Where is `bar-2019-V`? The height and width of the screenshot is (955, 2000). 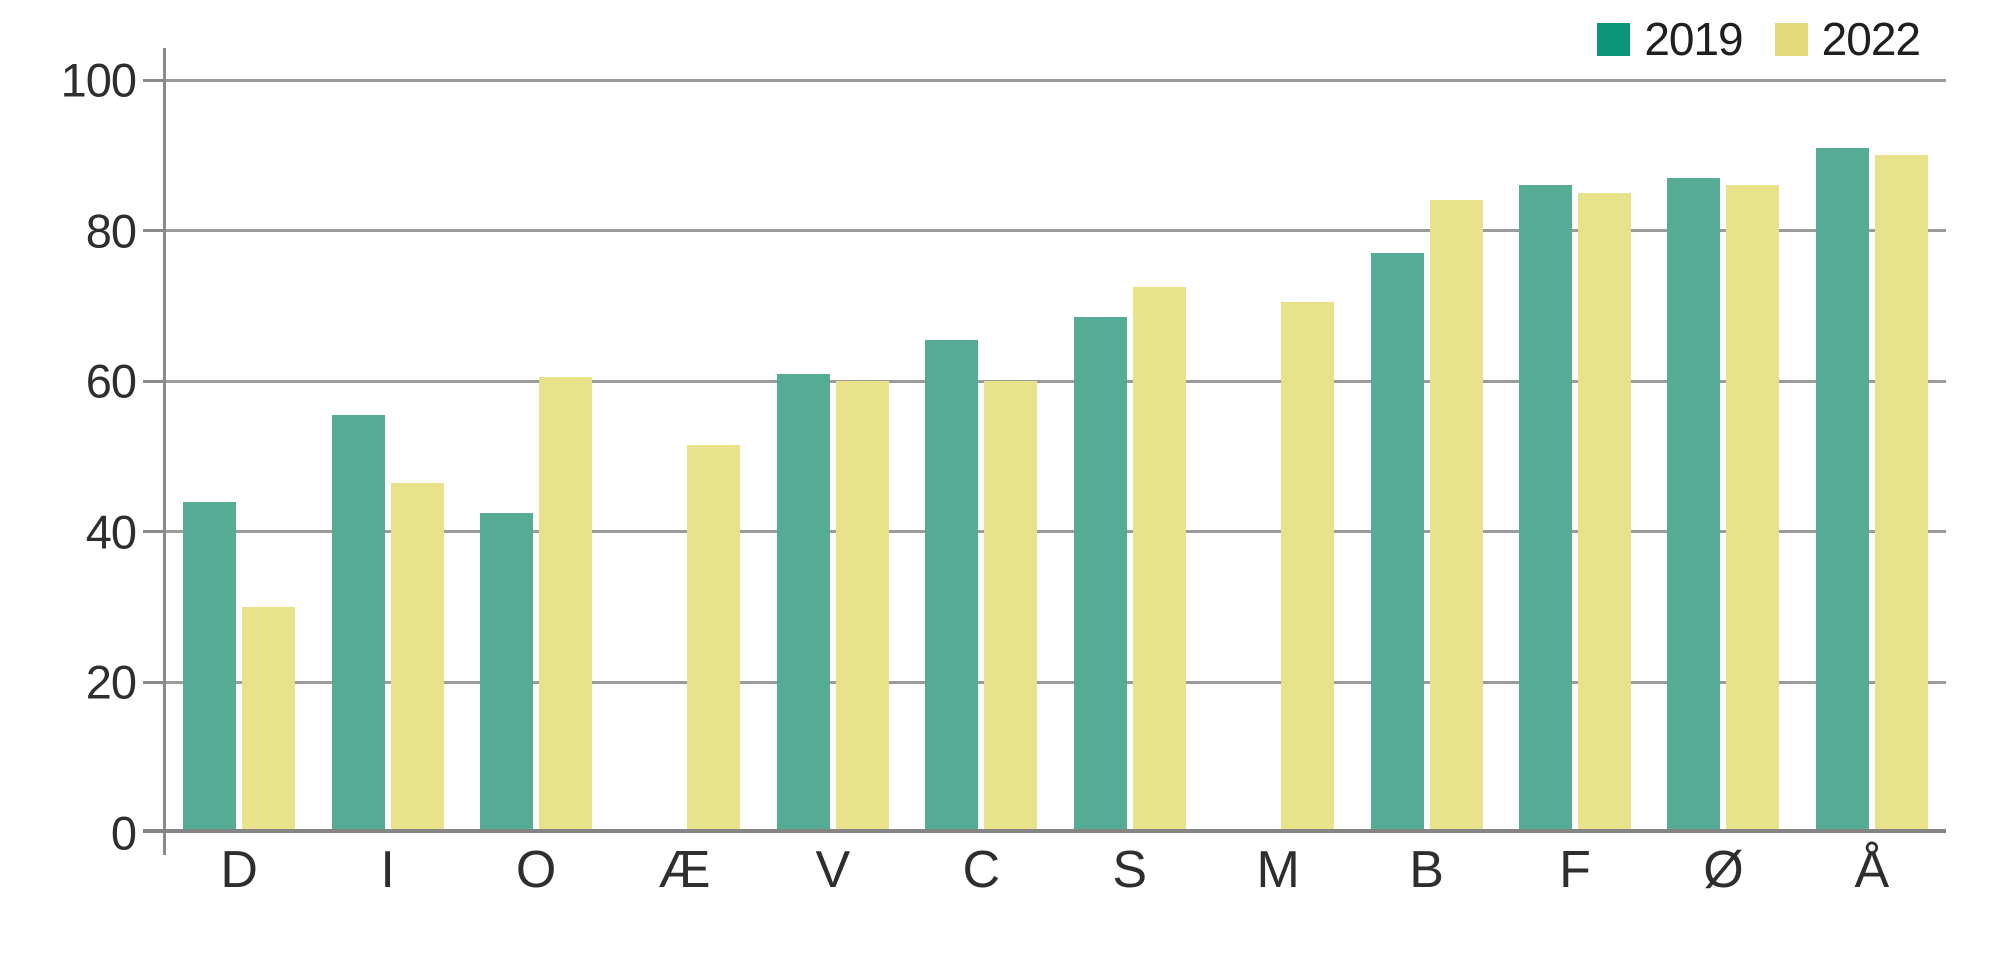
bar-2019-V is located at coordinates (803, 603).